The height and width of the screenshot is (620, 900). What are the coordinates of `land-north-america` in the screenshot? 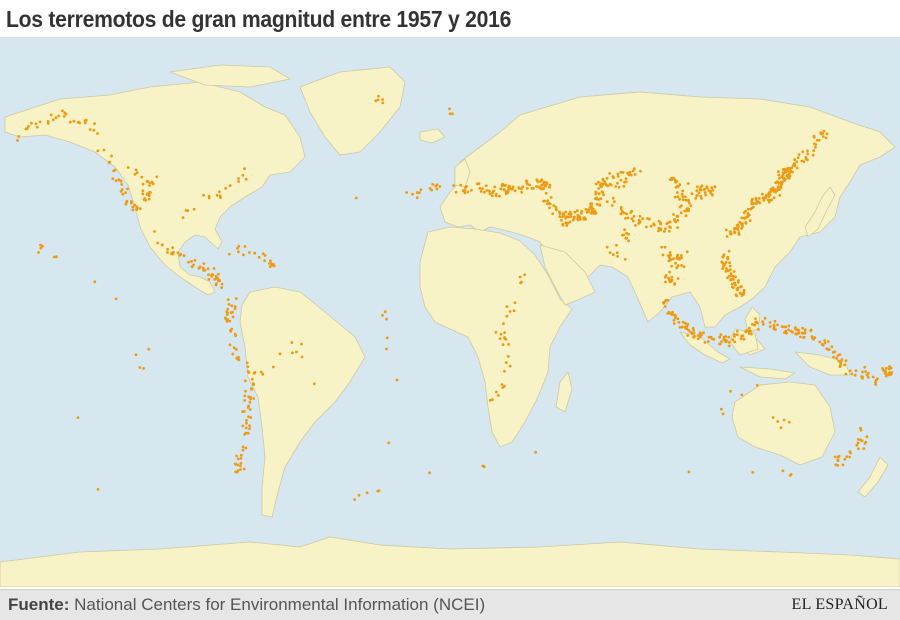 It's located at (155, 188).